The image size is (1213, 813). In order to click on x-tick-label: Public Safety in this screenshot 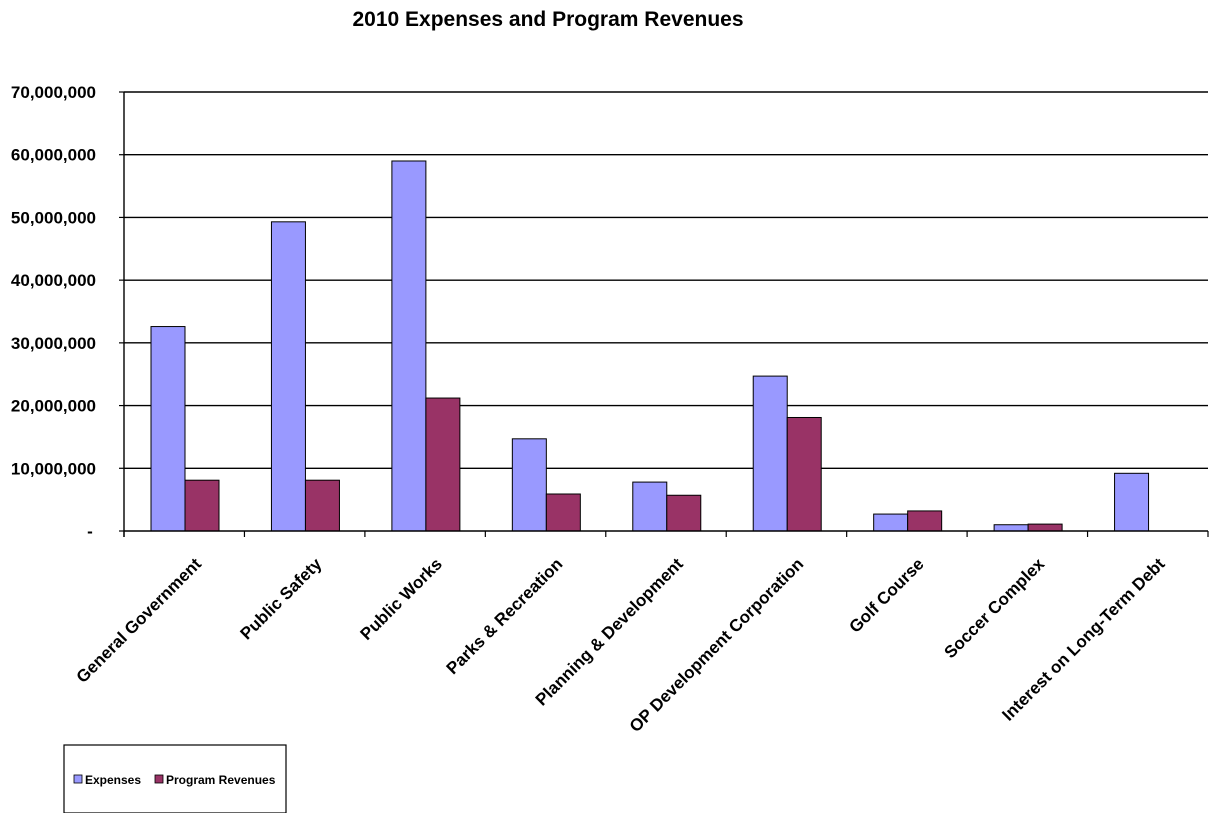, I will do `click(281, 598)`.